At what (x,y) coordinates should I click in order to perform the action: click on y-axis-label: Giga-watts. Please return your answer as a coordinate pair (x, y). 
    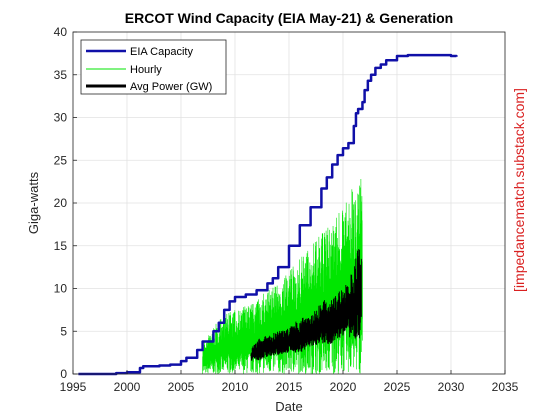
    Looking at the image, I should click on (33, 202).